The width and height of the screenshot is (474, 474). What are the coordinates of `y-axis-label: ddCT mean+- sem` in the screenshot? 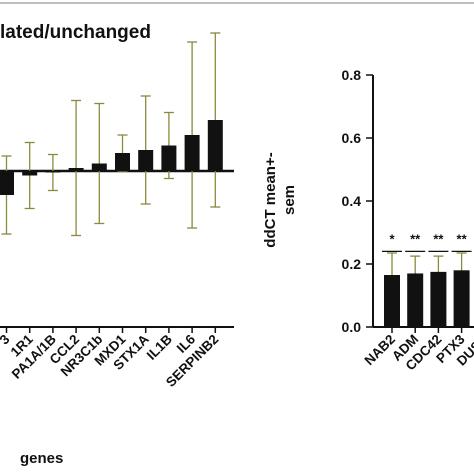 It's located at (280, 199).